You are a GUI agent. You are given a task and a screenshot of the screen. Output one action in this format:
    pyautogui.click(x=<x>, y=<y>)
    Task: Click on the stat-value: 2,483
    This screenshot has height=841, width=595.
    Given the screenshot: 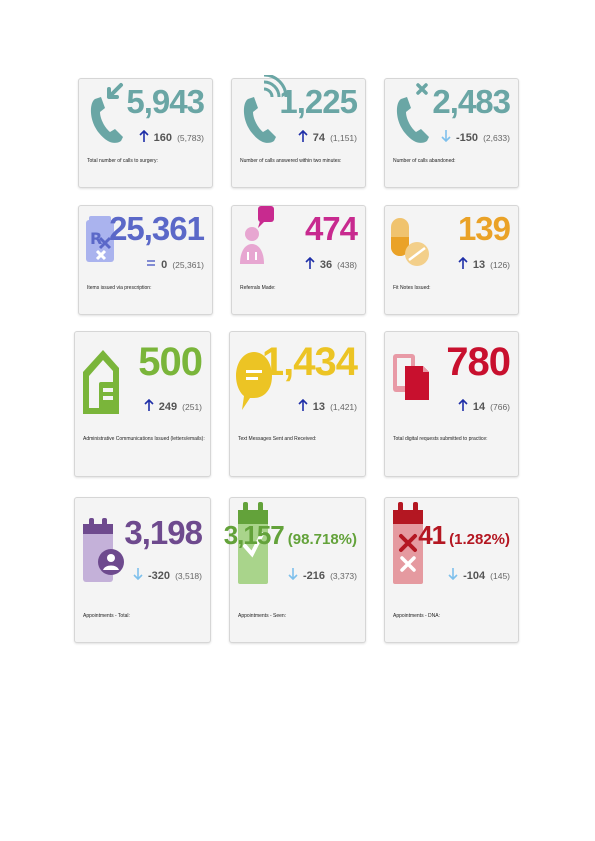 What is the action you would take?
    pyautogui.click(x=471, y=101)
    